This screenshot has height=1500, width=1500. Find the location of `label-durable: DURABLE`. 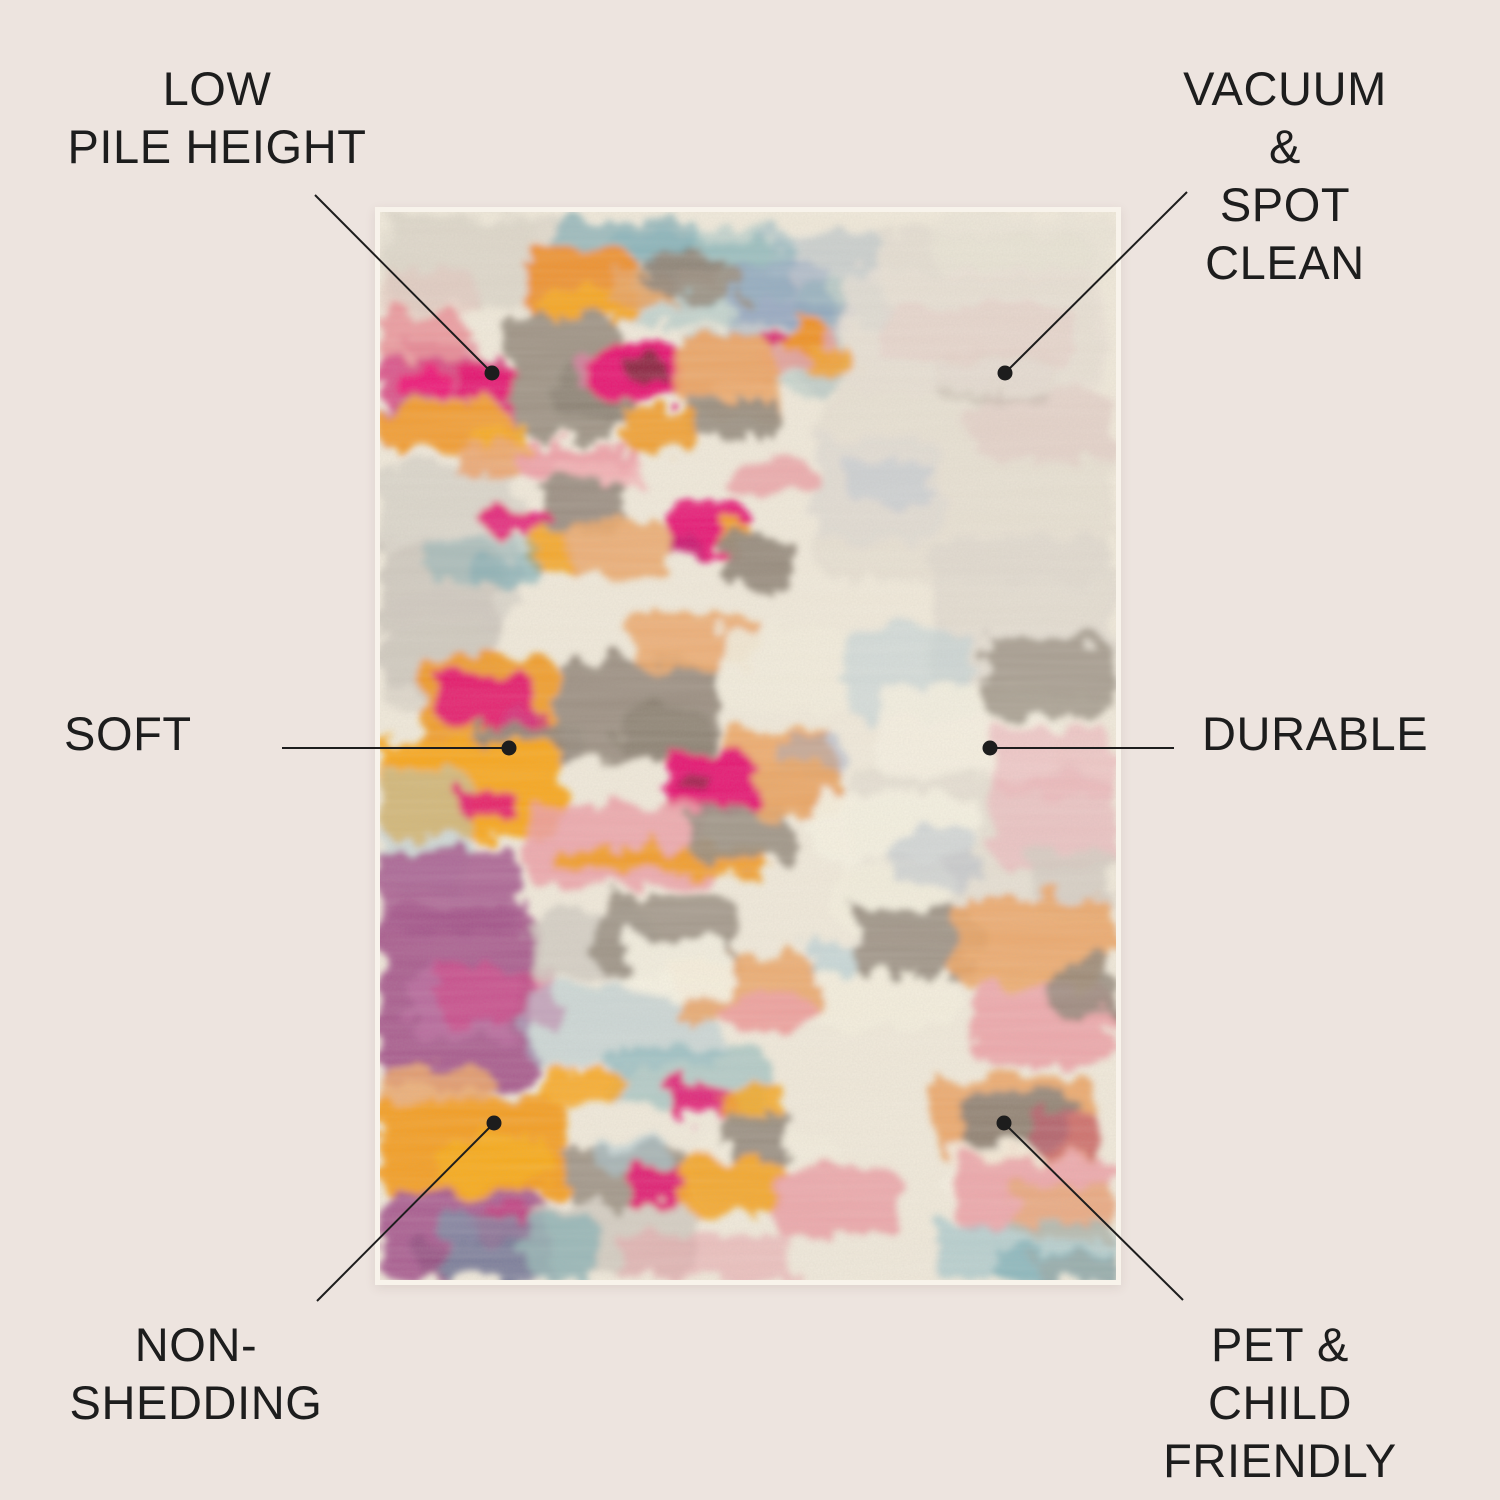

label-durable: DURABLE is located at coordinates (1315, 733).